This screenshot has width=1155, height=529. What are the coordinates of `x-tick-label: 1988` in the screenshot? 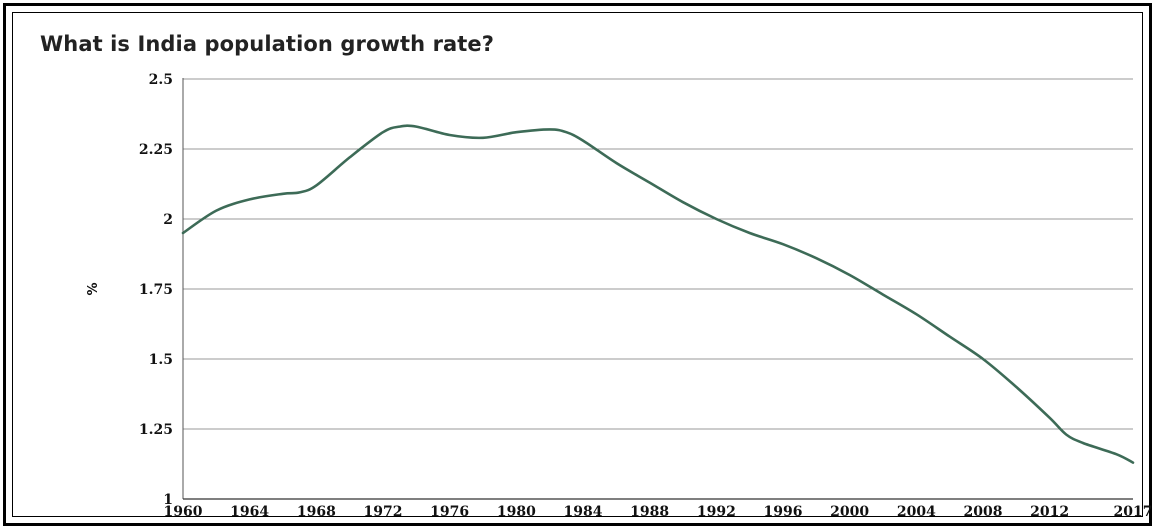 It's located at (649, 512).